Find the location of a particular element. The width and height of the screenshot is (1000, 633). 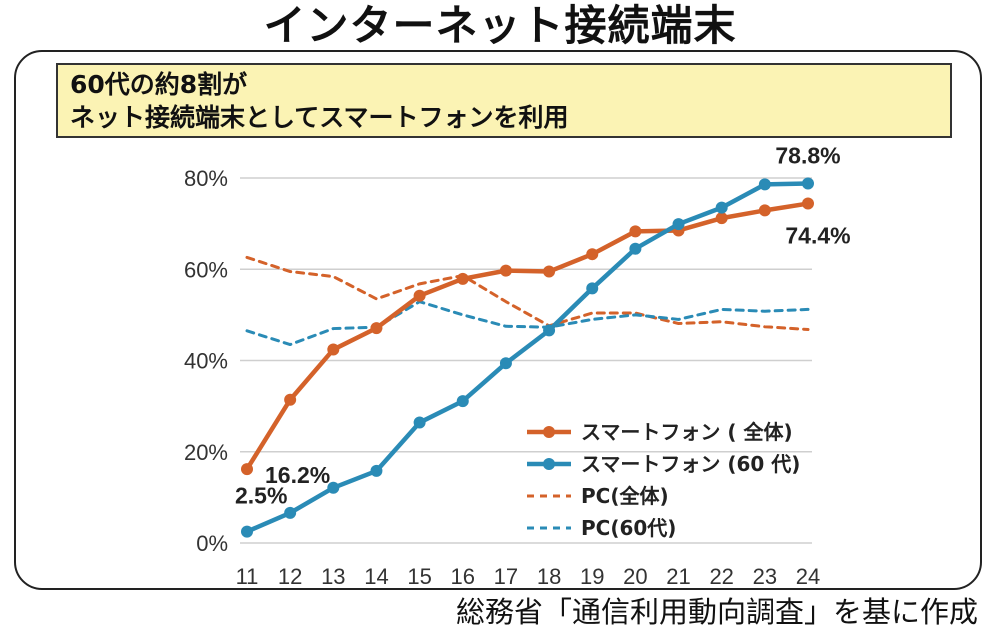

source-credit: 総務省「通信利用動向調査」を基に作成 is located at coordinates (716, 612).